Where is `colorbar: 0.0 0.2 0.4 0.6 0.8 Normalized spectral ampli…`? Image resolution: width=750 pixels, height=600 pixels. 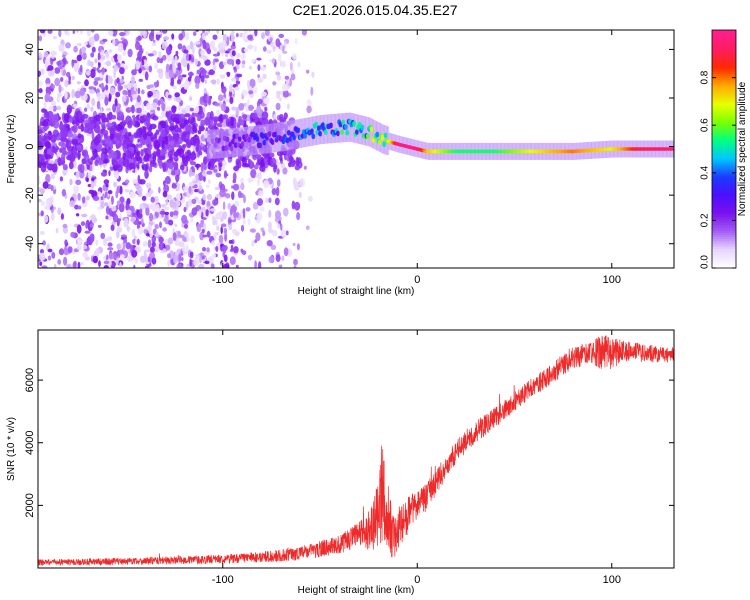 colorbar: 0.0 0.2 0.4 0.6 0.8 Normalized spectral ampli… is located at coordinates (724, 149).